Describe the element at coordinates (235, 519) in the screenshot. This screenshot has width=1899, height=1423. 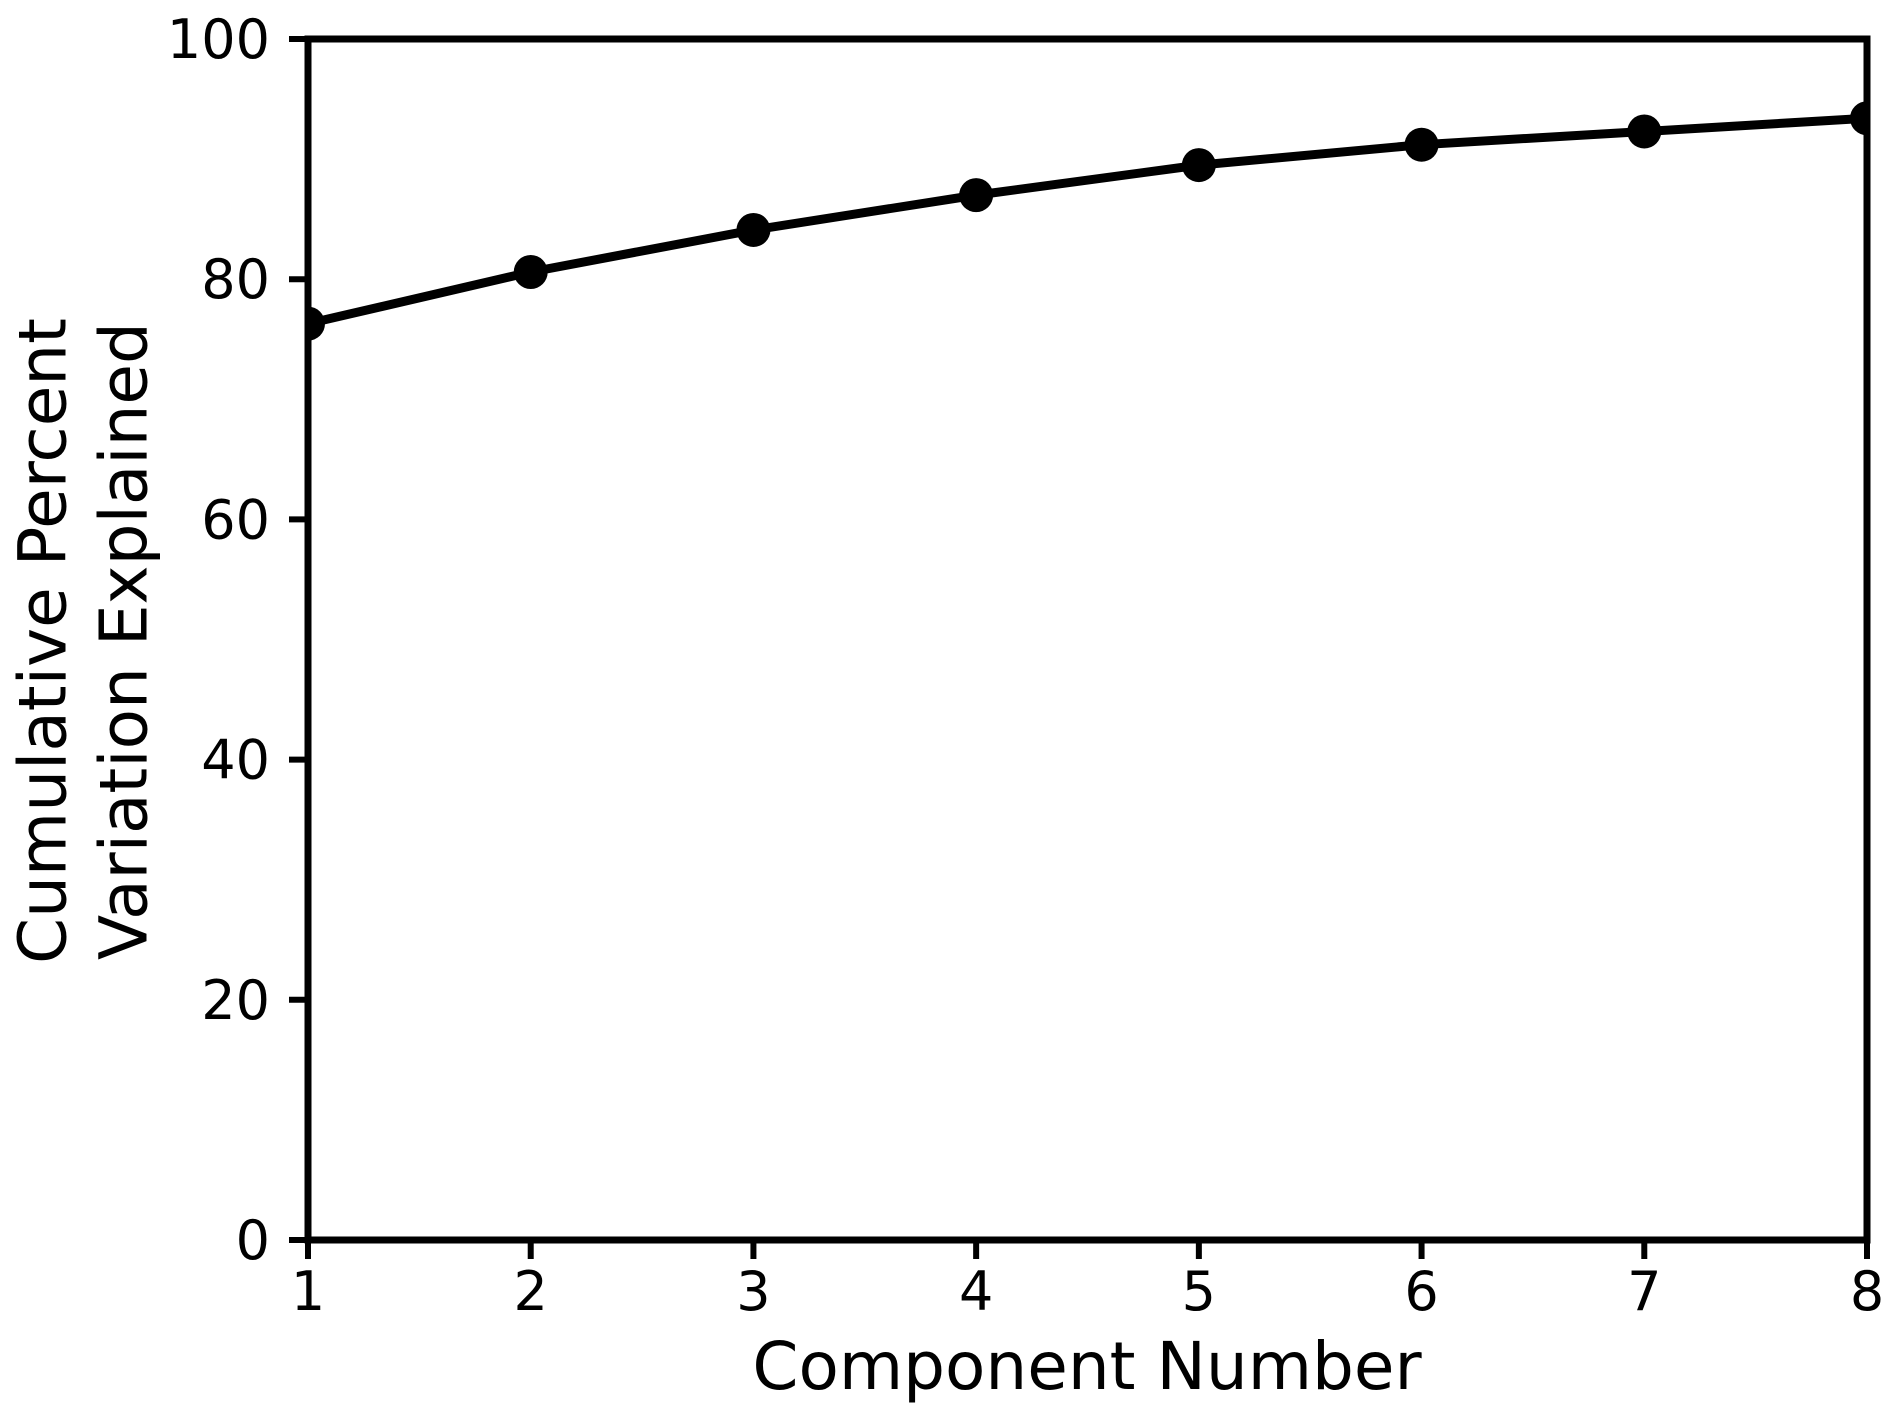
I see `y-tick-label: 60` at that location.